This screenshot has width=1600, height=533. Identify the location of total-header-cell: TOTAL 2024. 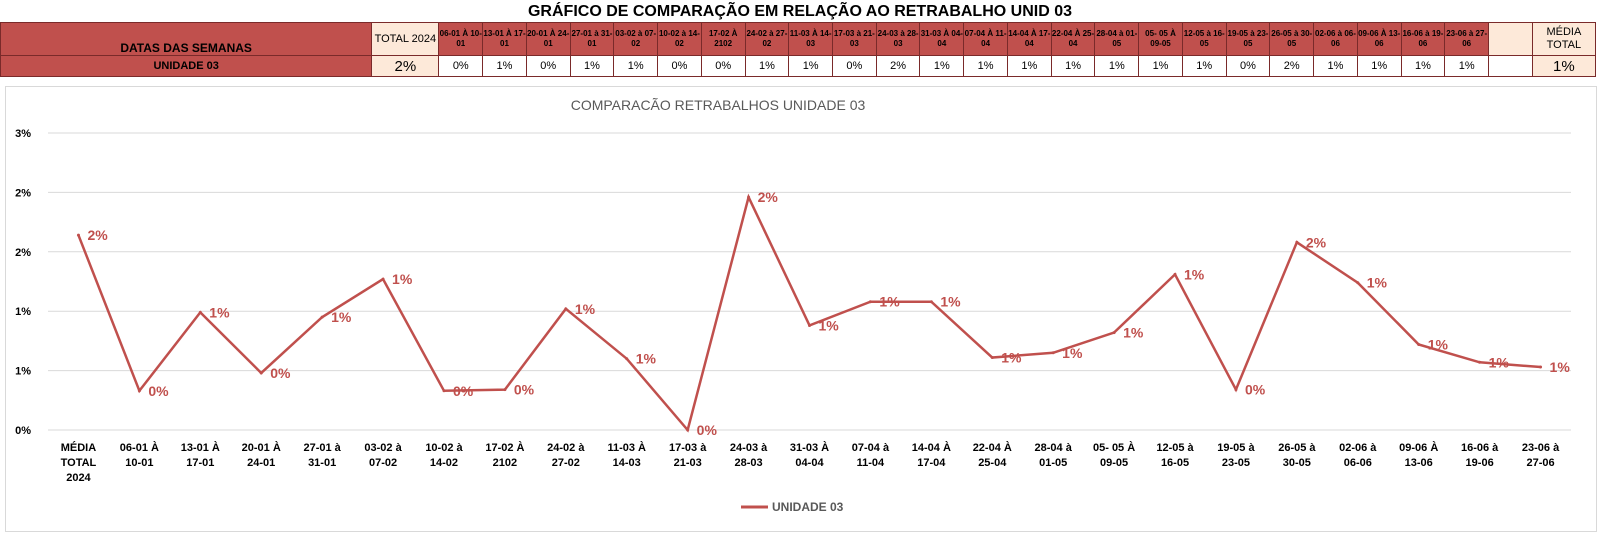
(405, 39).